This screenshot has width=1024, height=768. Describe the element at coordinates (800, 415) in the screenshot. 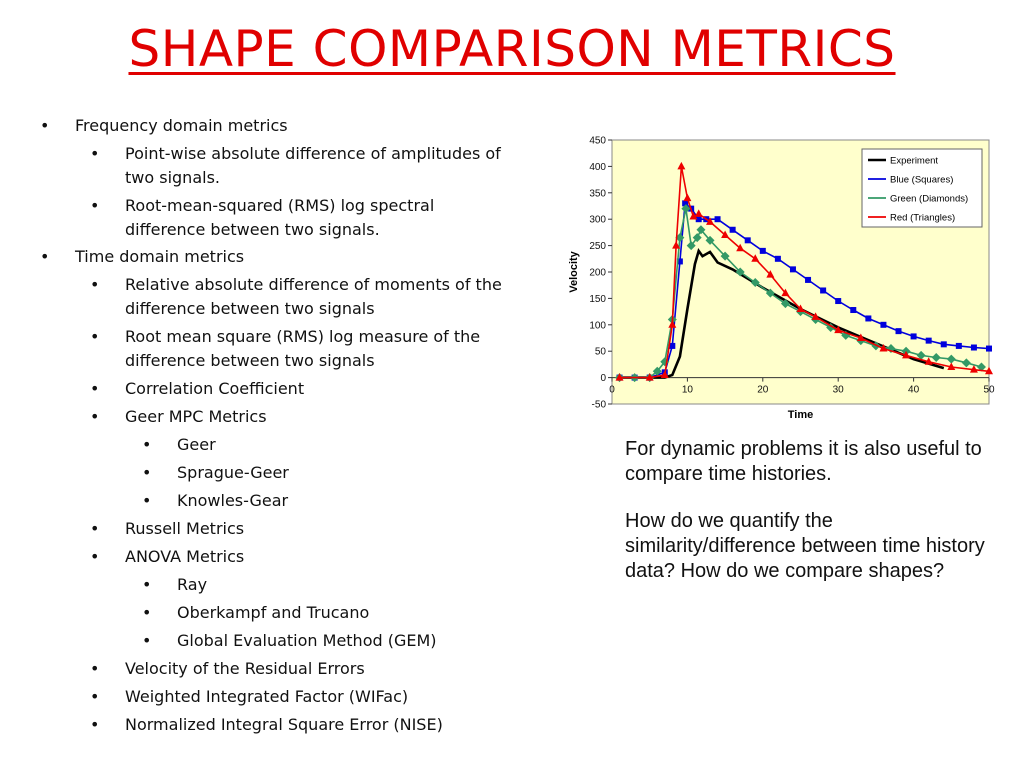

I see `x-axis-label: Time` at that location.